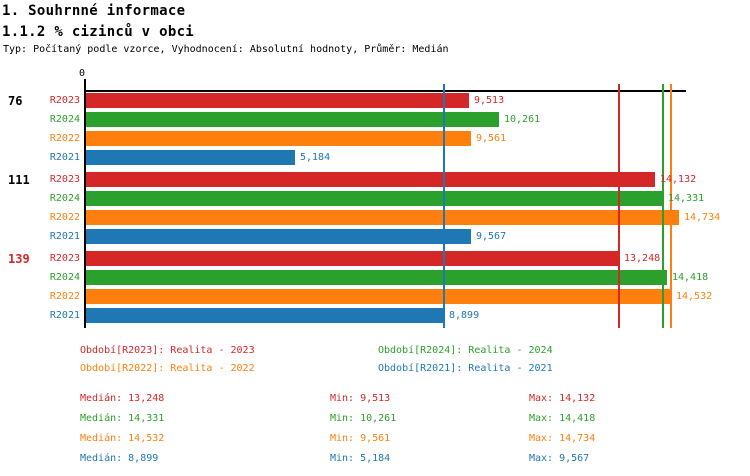 This screenshot has width=750, height=476. I want to click on bar-value-label: 8,899, so click(464, 315).